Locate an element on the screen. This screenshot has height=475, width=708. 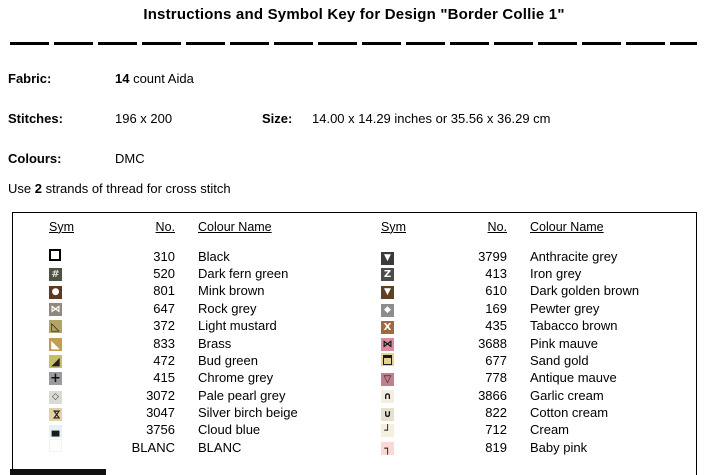
colour-name: Bud green is located at coordinates (228, 360).